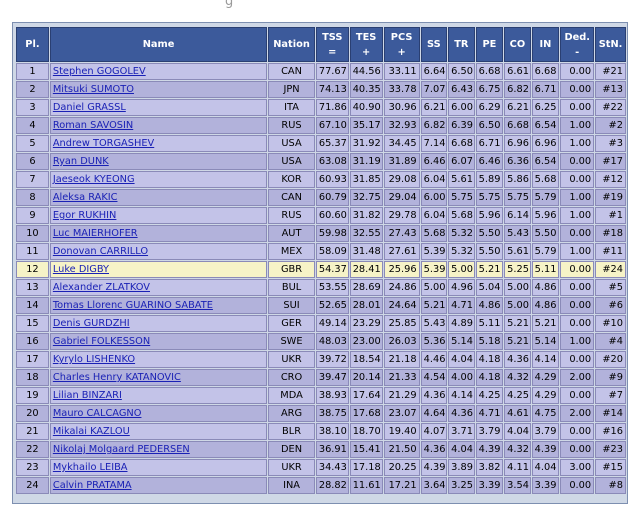  What do you see at coordinates (489, 233) in the screenshot?
I see `pe-cell: 5.50` at bounding box center [489, 233].